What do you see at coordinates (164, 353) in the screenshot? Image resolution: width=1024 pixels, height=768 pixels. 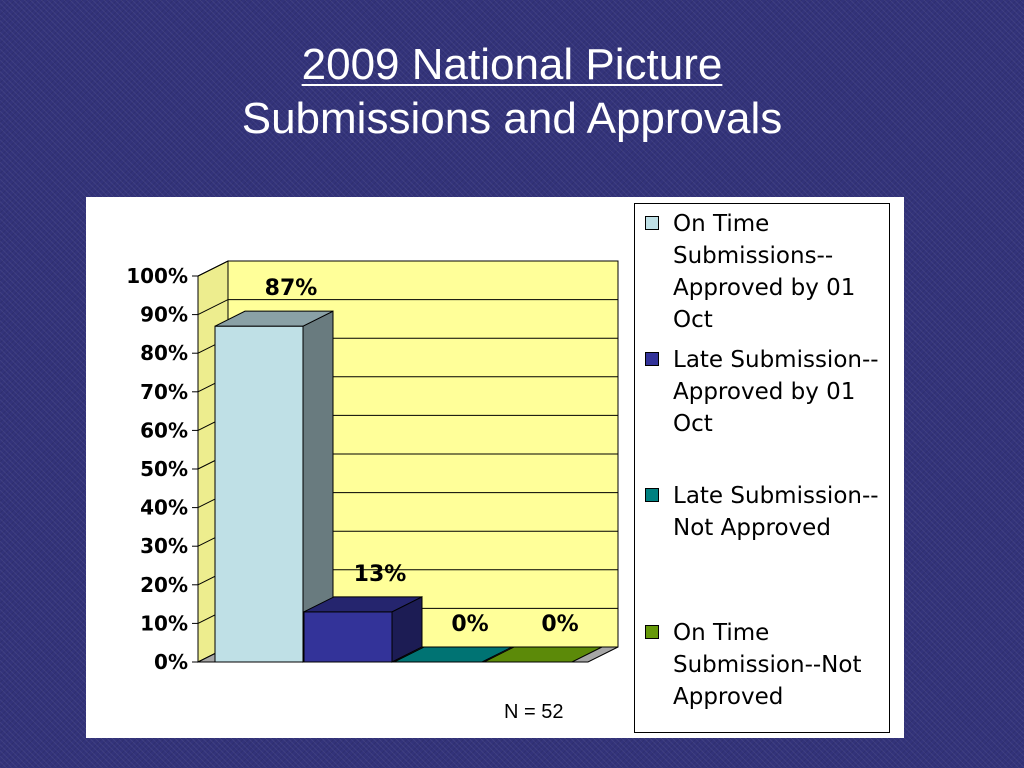 I see `y-tick-label: 80%` at bounding box center [164, 353].